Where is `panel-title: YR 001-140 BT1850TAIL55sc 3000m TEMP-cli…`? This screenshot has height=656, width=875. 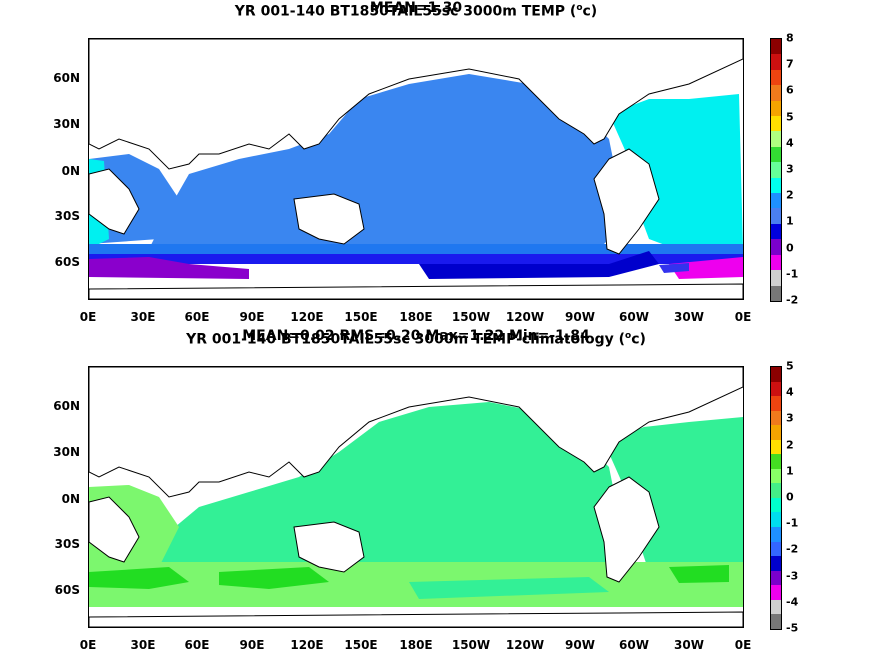 panel-title: YR 001-140 BT1850TAIL55sc 3000m TEMP-cli… is located at coordinates (416, 339).